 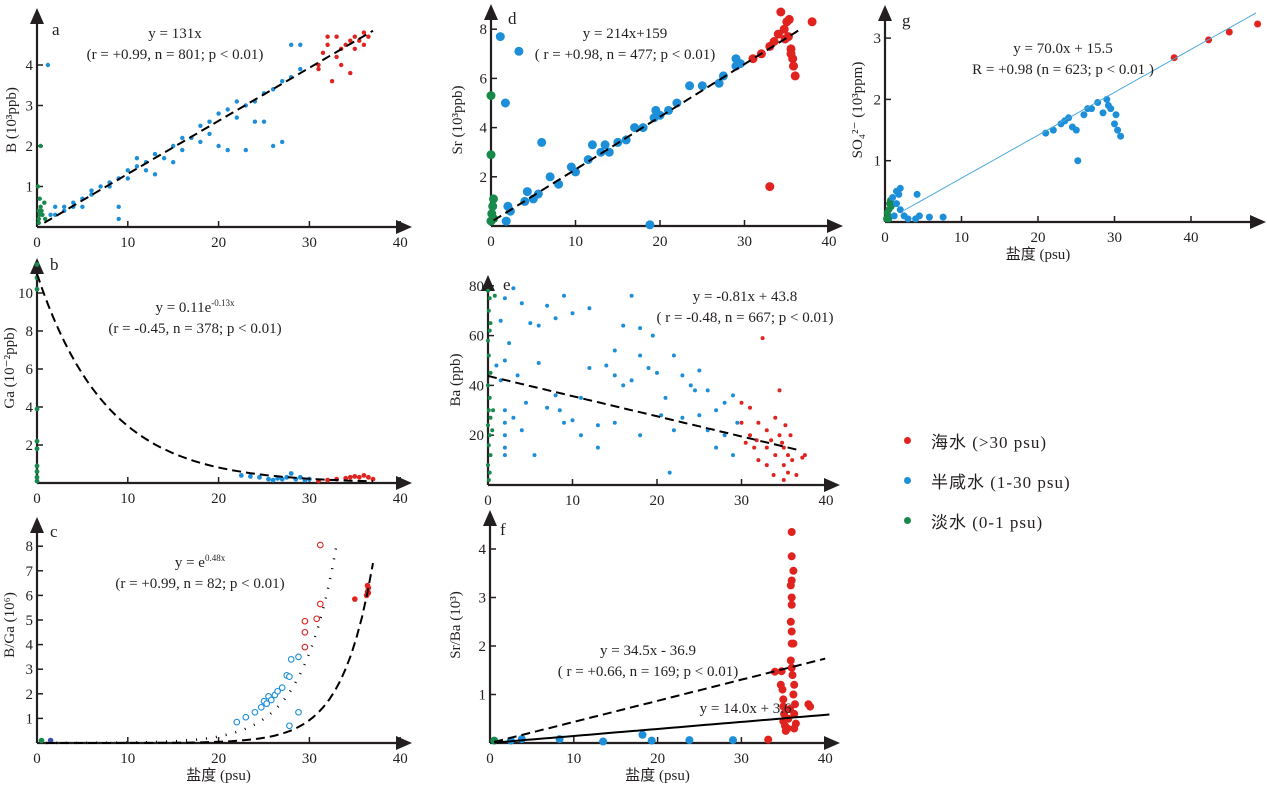 What do you see at coordinates (476, 287) in the screenshot?
I see `y-tick-label: 80` at bounding box center [476, 287].